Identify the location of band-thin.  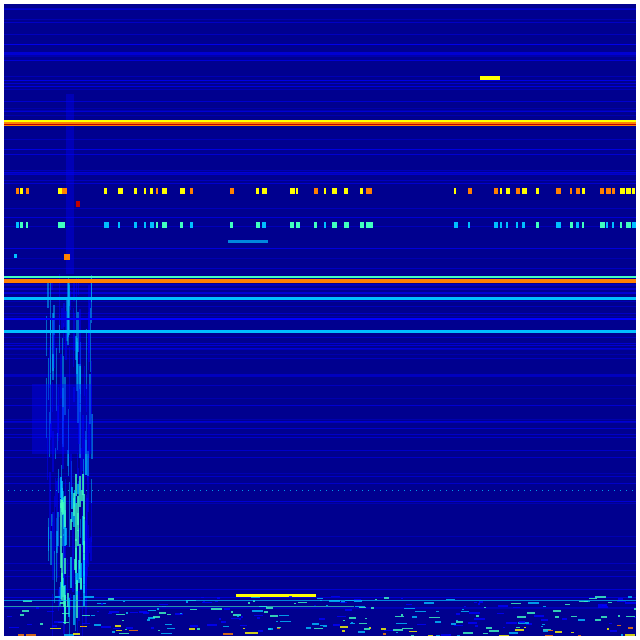
(320, 44).